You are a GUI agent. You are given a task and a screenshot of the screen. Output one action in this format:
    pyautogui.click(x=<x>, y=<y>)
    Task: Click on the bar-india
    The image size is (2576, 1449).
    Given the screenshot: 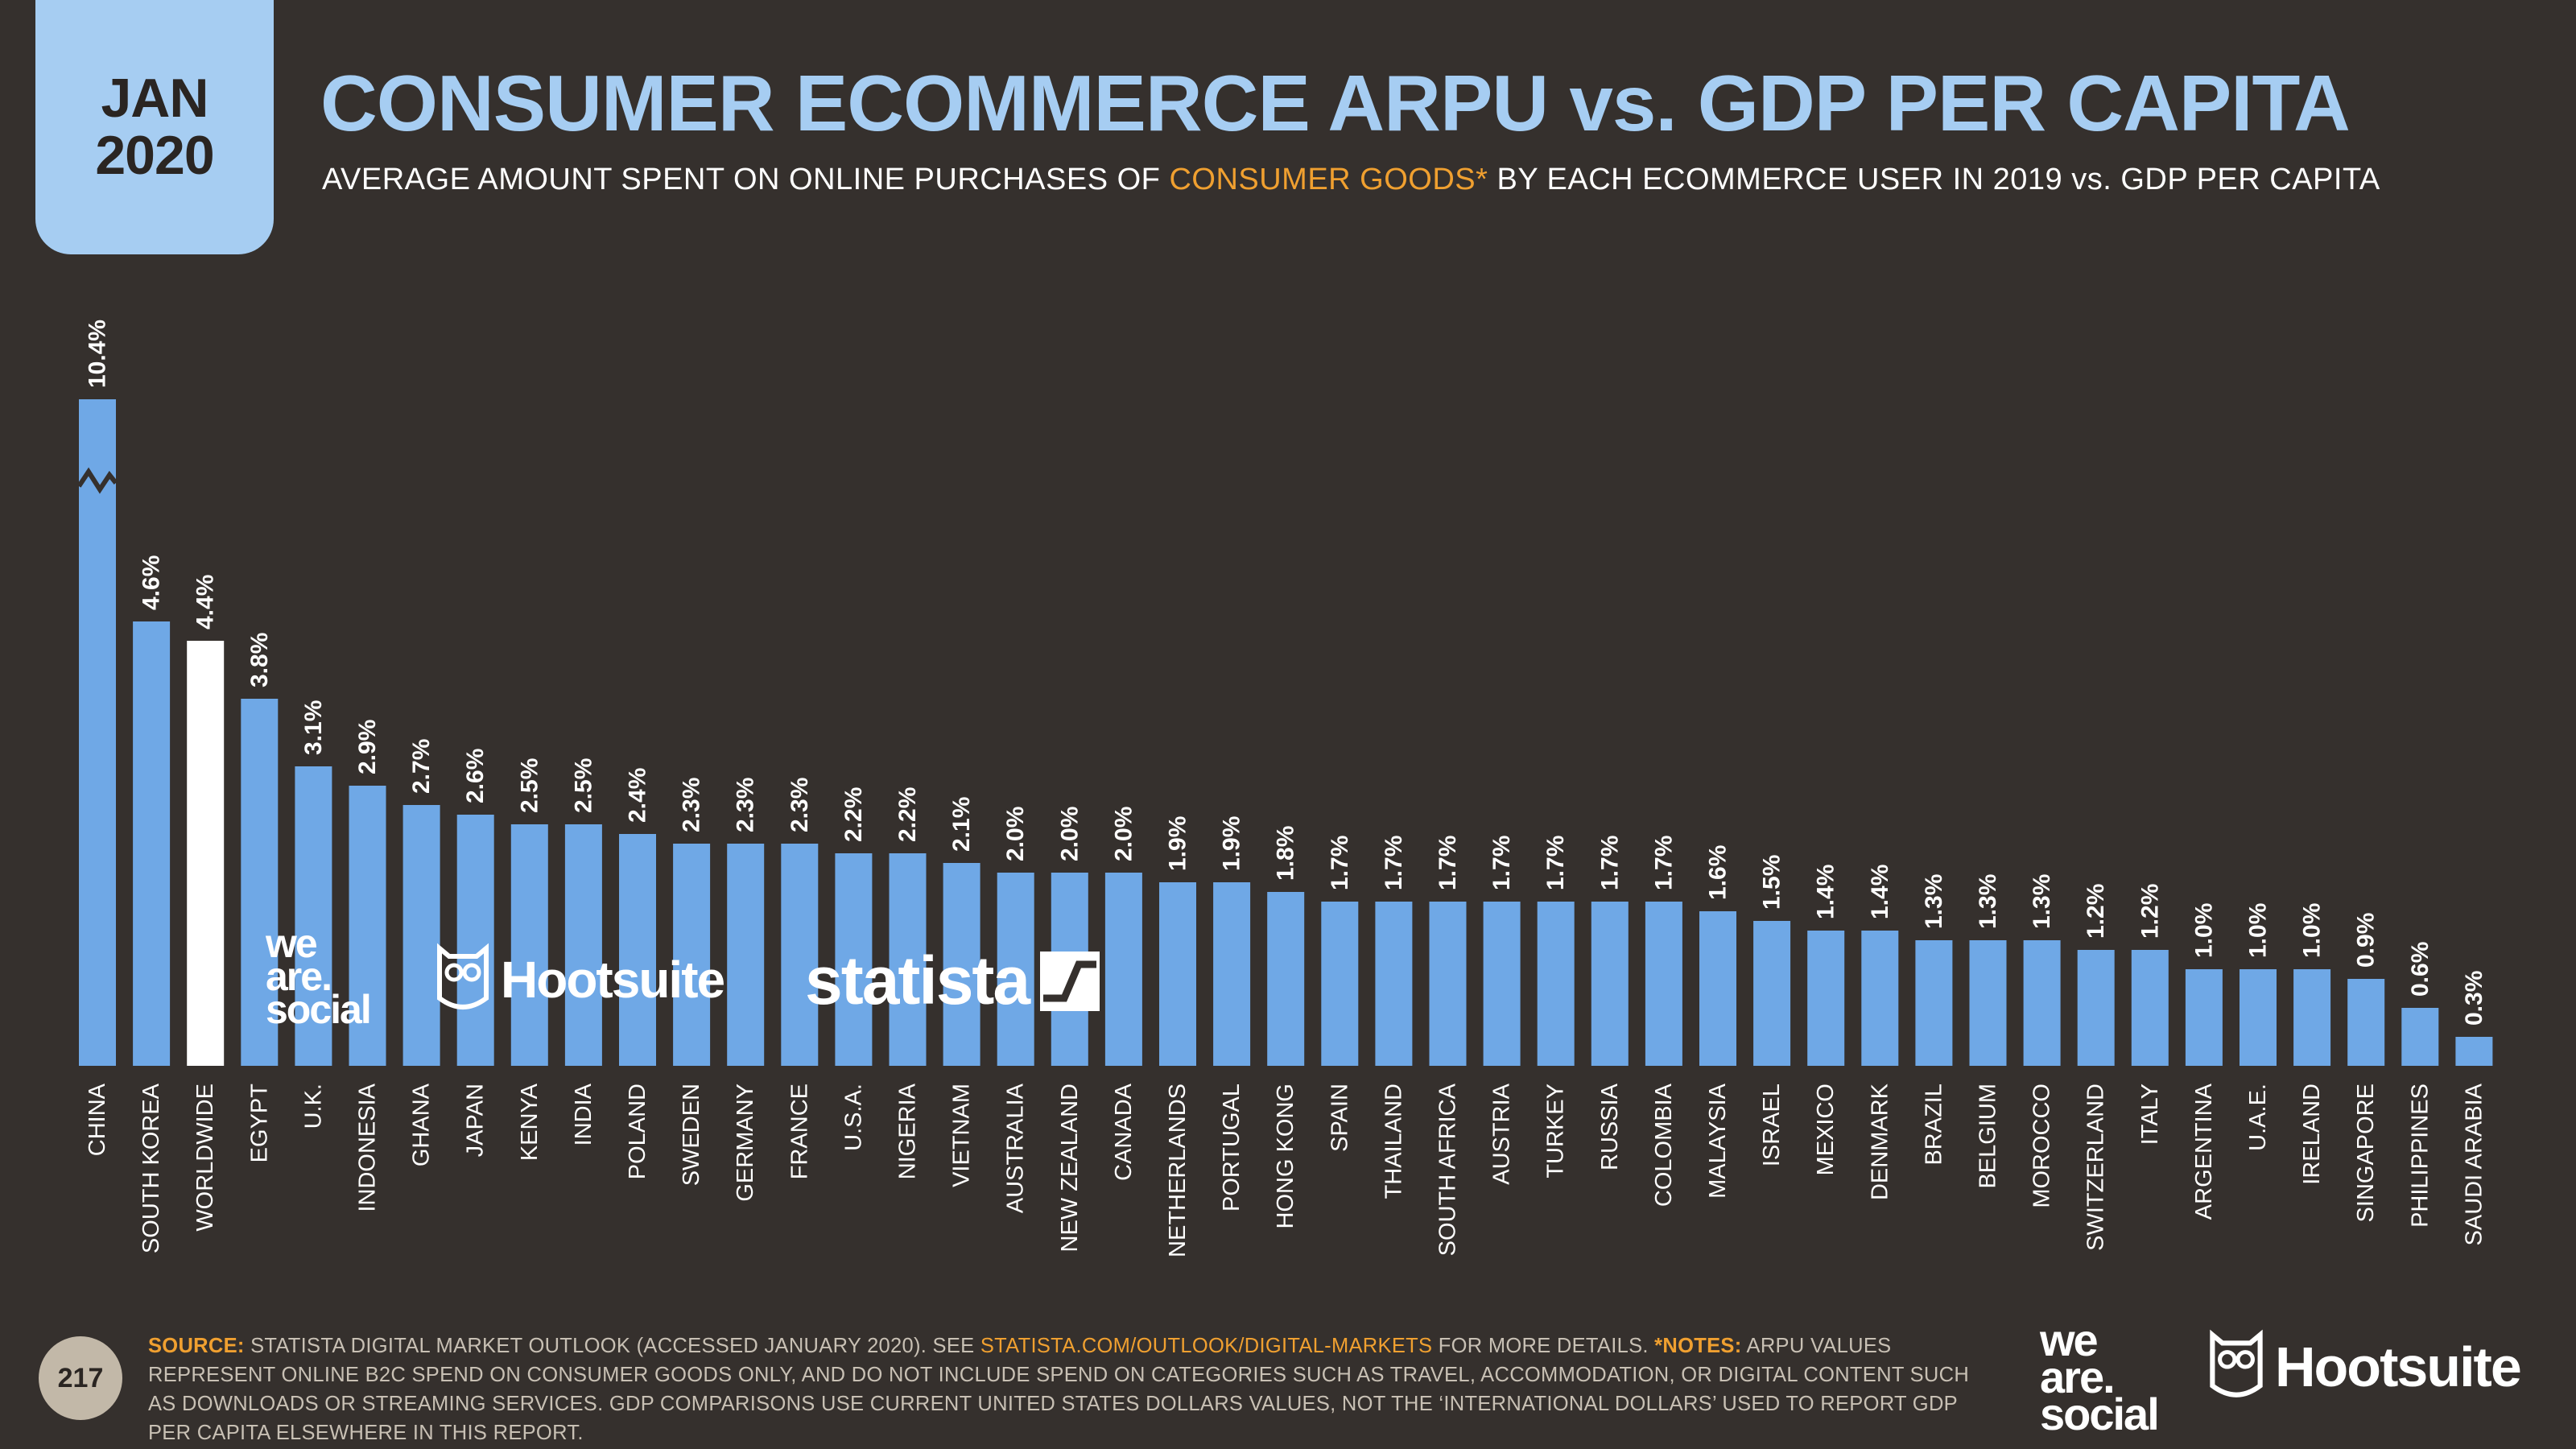 What is the action you would take?
    pyautogui.click(x=583, y=945)
    